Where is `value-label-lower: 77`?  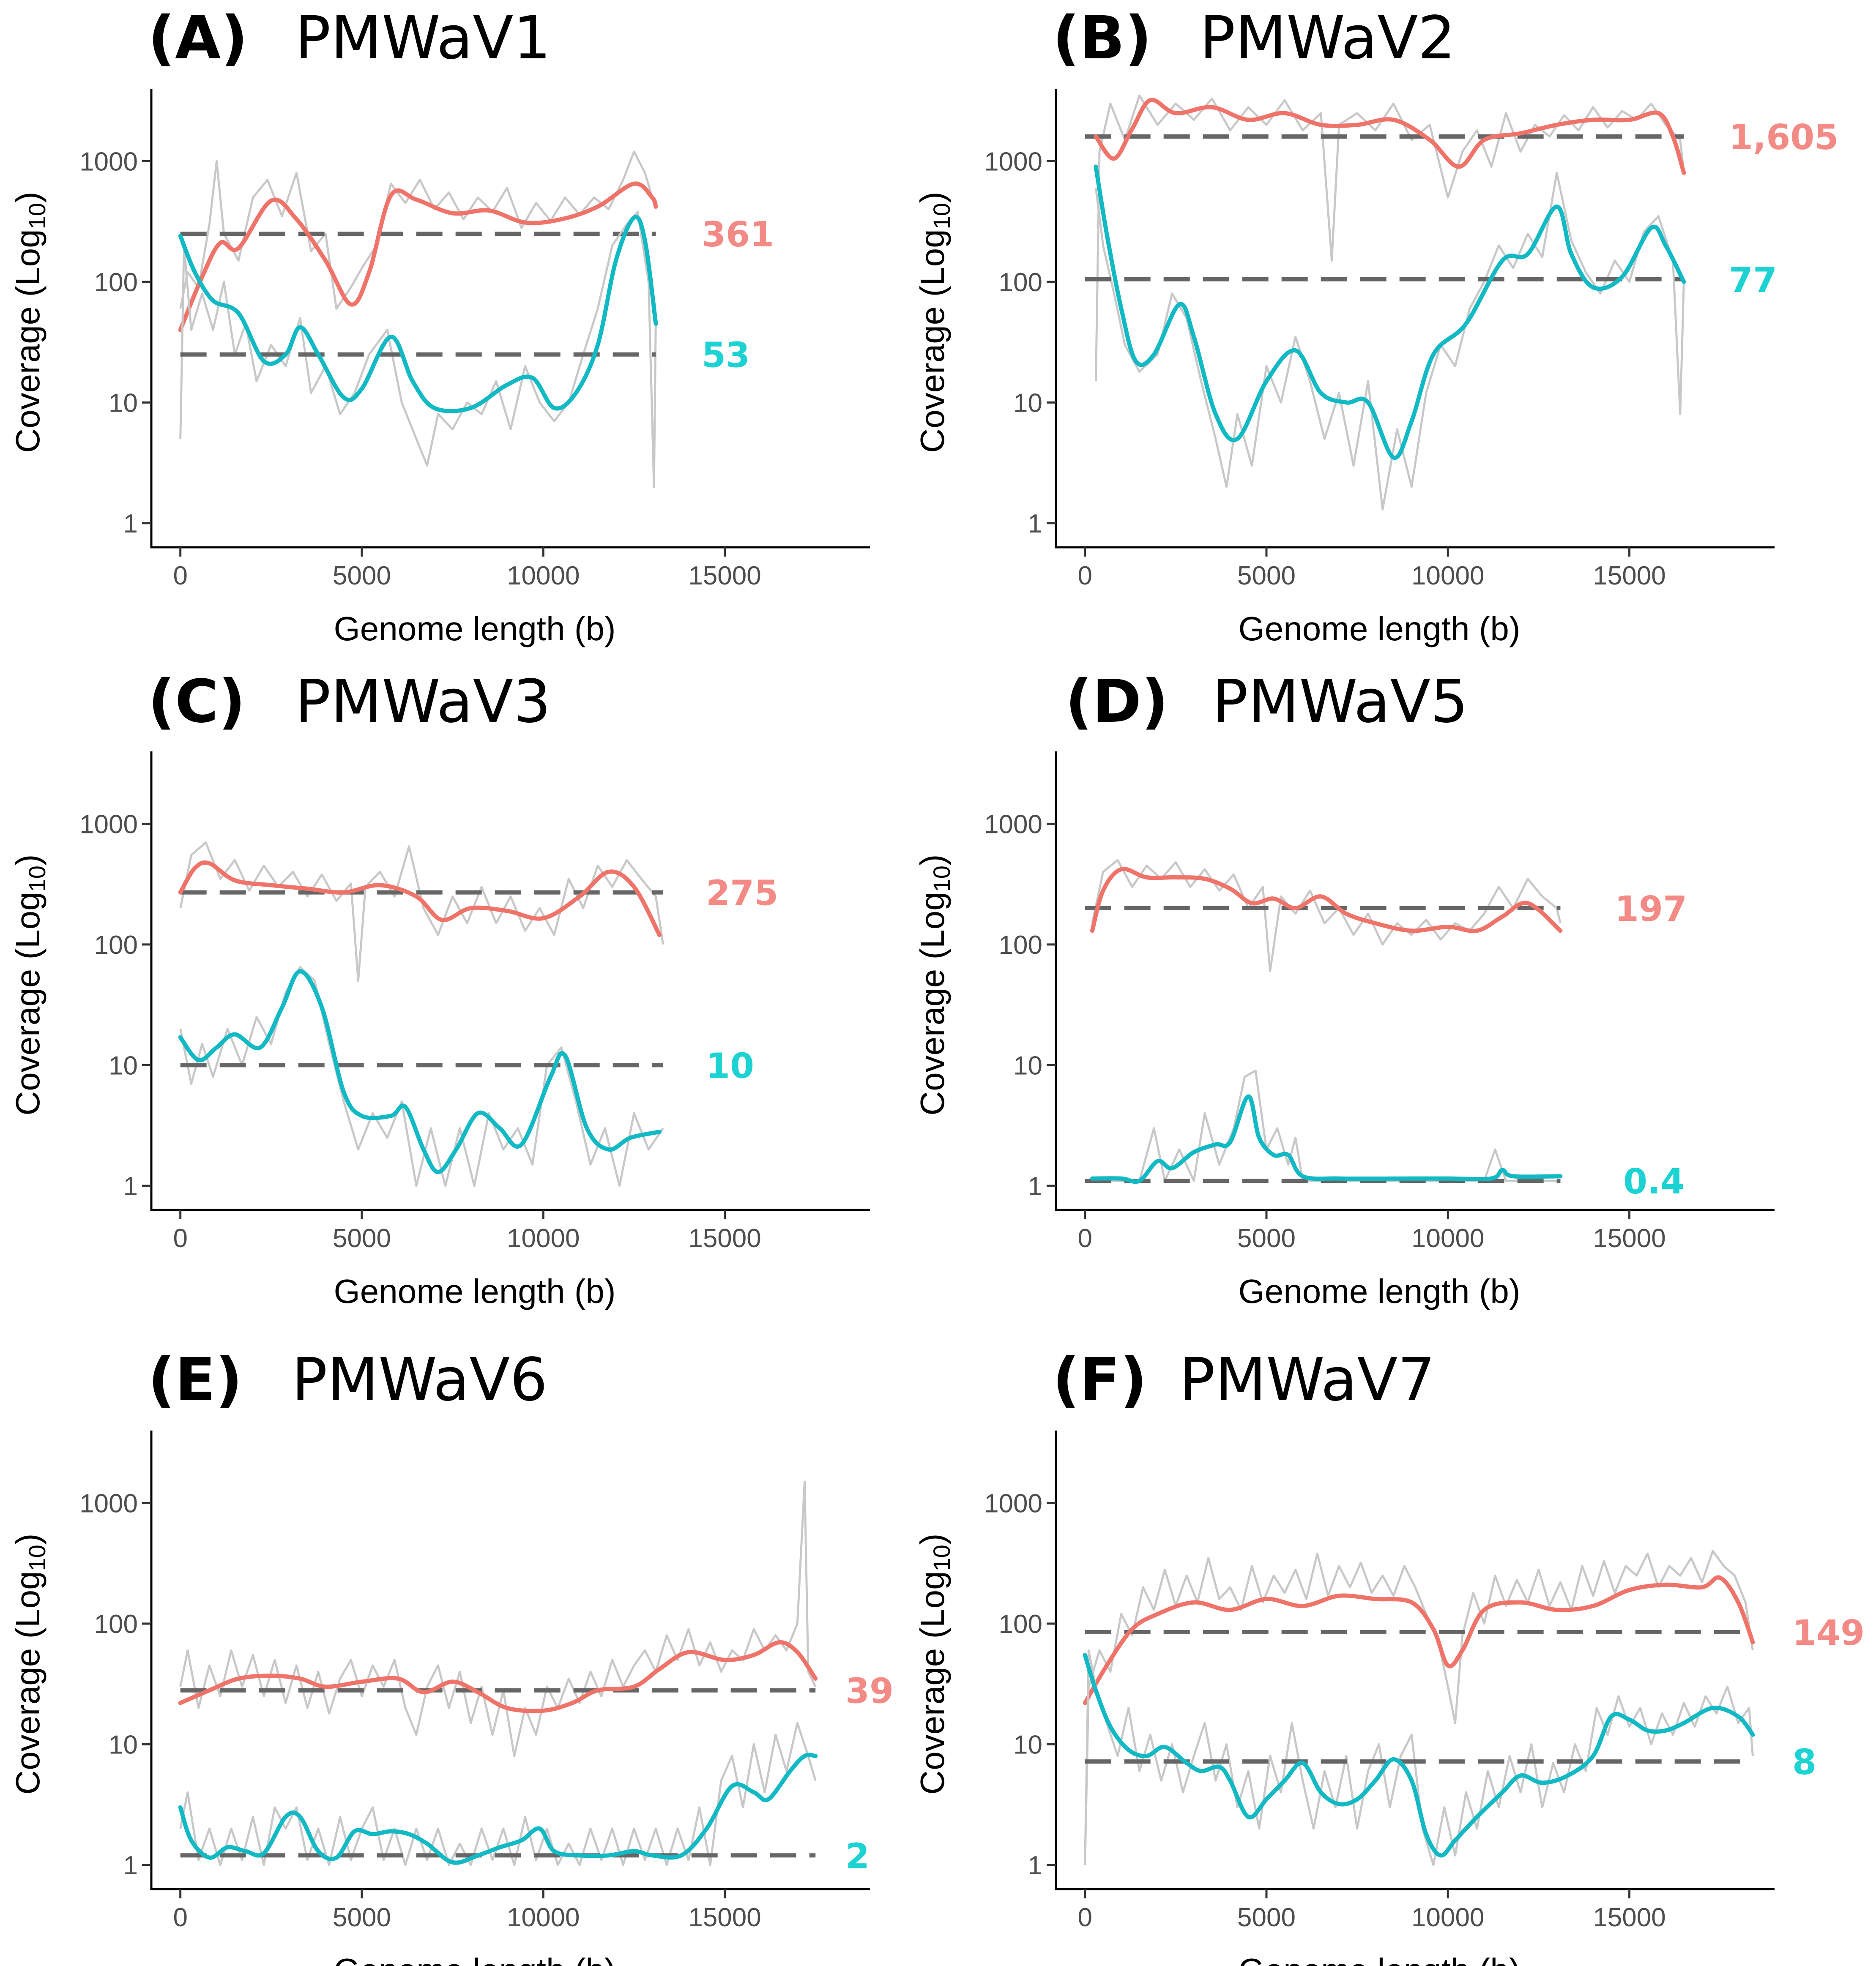 value-label-lower: 77 is located at coordinates (1753, 280).